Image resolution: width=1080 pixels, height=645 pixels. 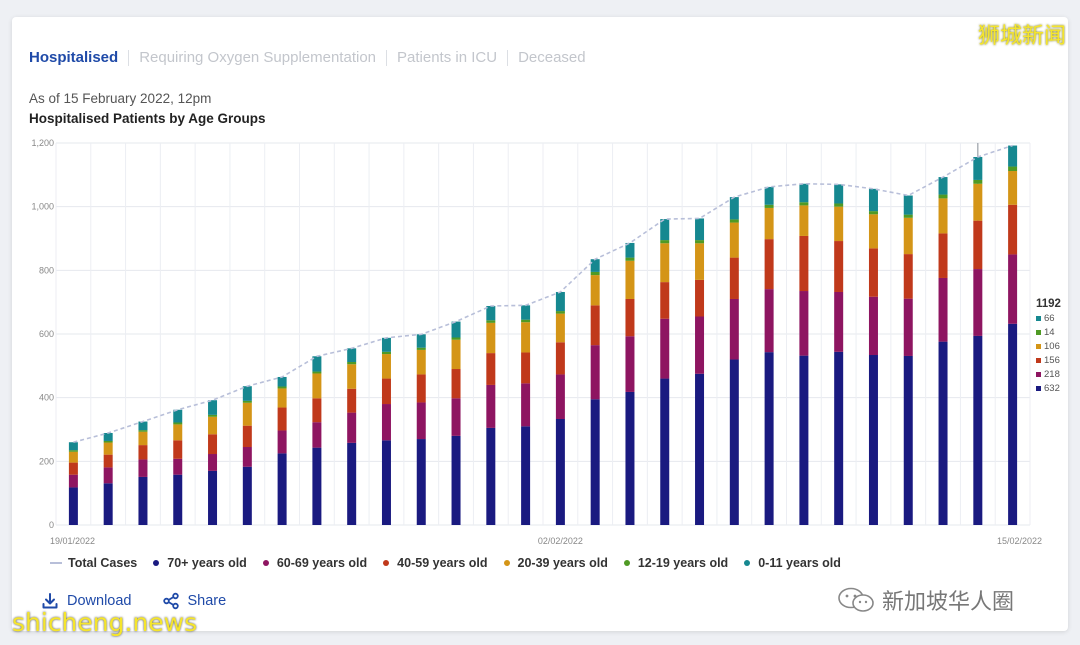 I want to click on legend-40-59: 40-59 years old, so click(x=435, y=563).